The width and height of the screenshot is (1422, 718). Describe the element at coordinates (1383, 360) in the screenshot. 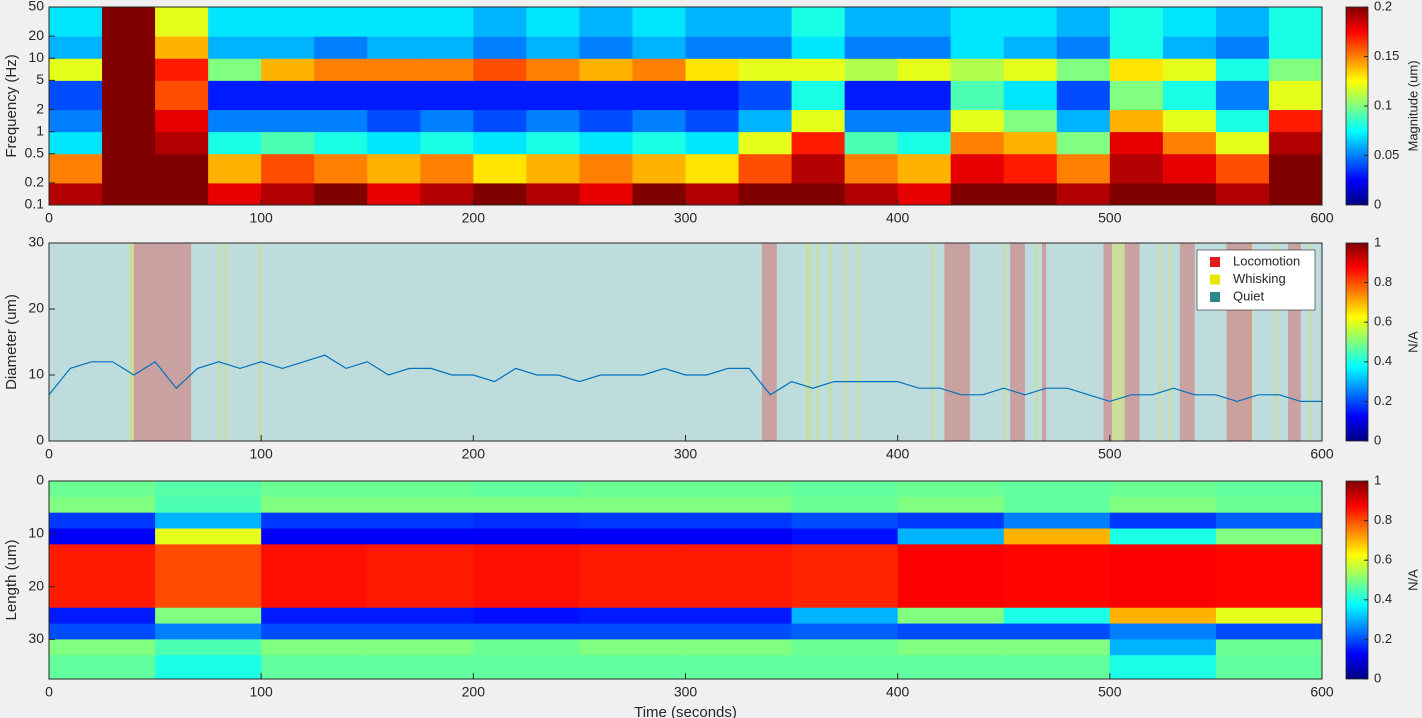

I see `colorbar-tick-label: 0.4` at that location.